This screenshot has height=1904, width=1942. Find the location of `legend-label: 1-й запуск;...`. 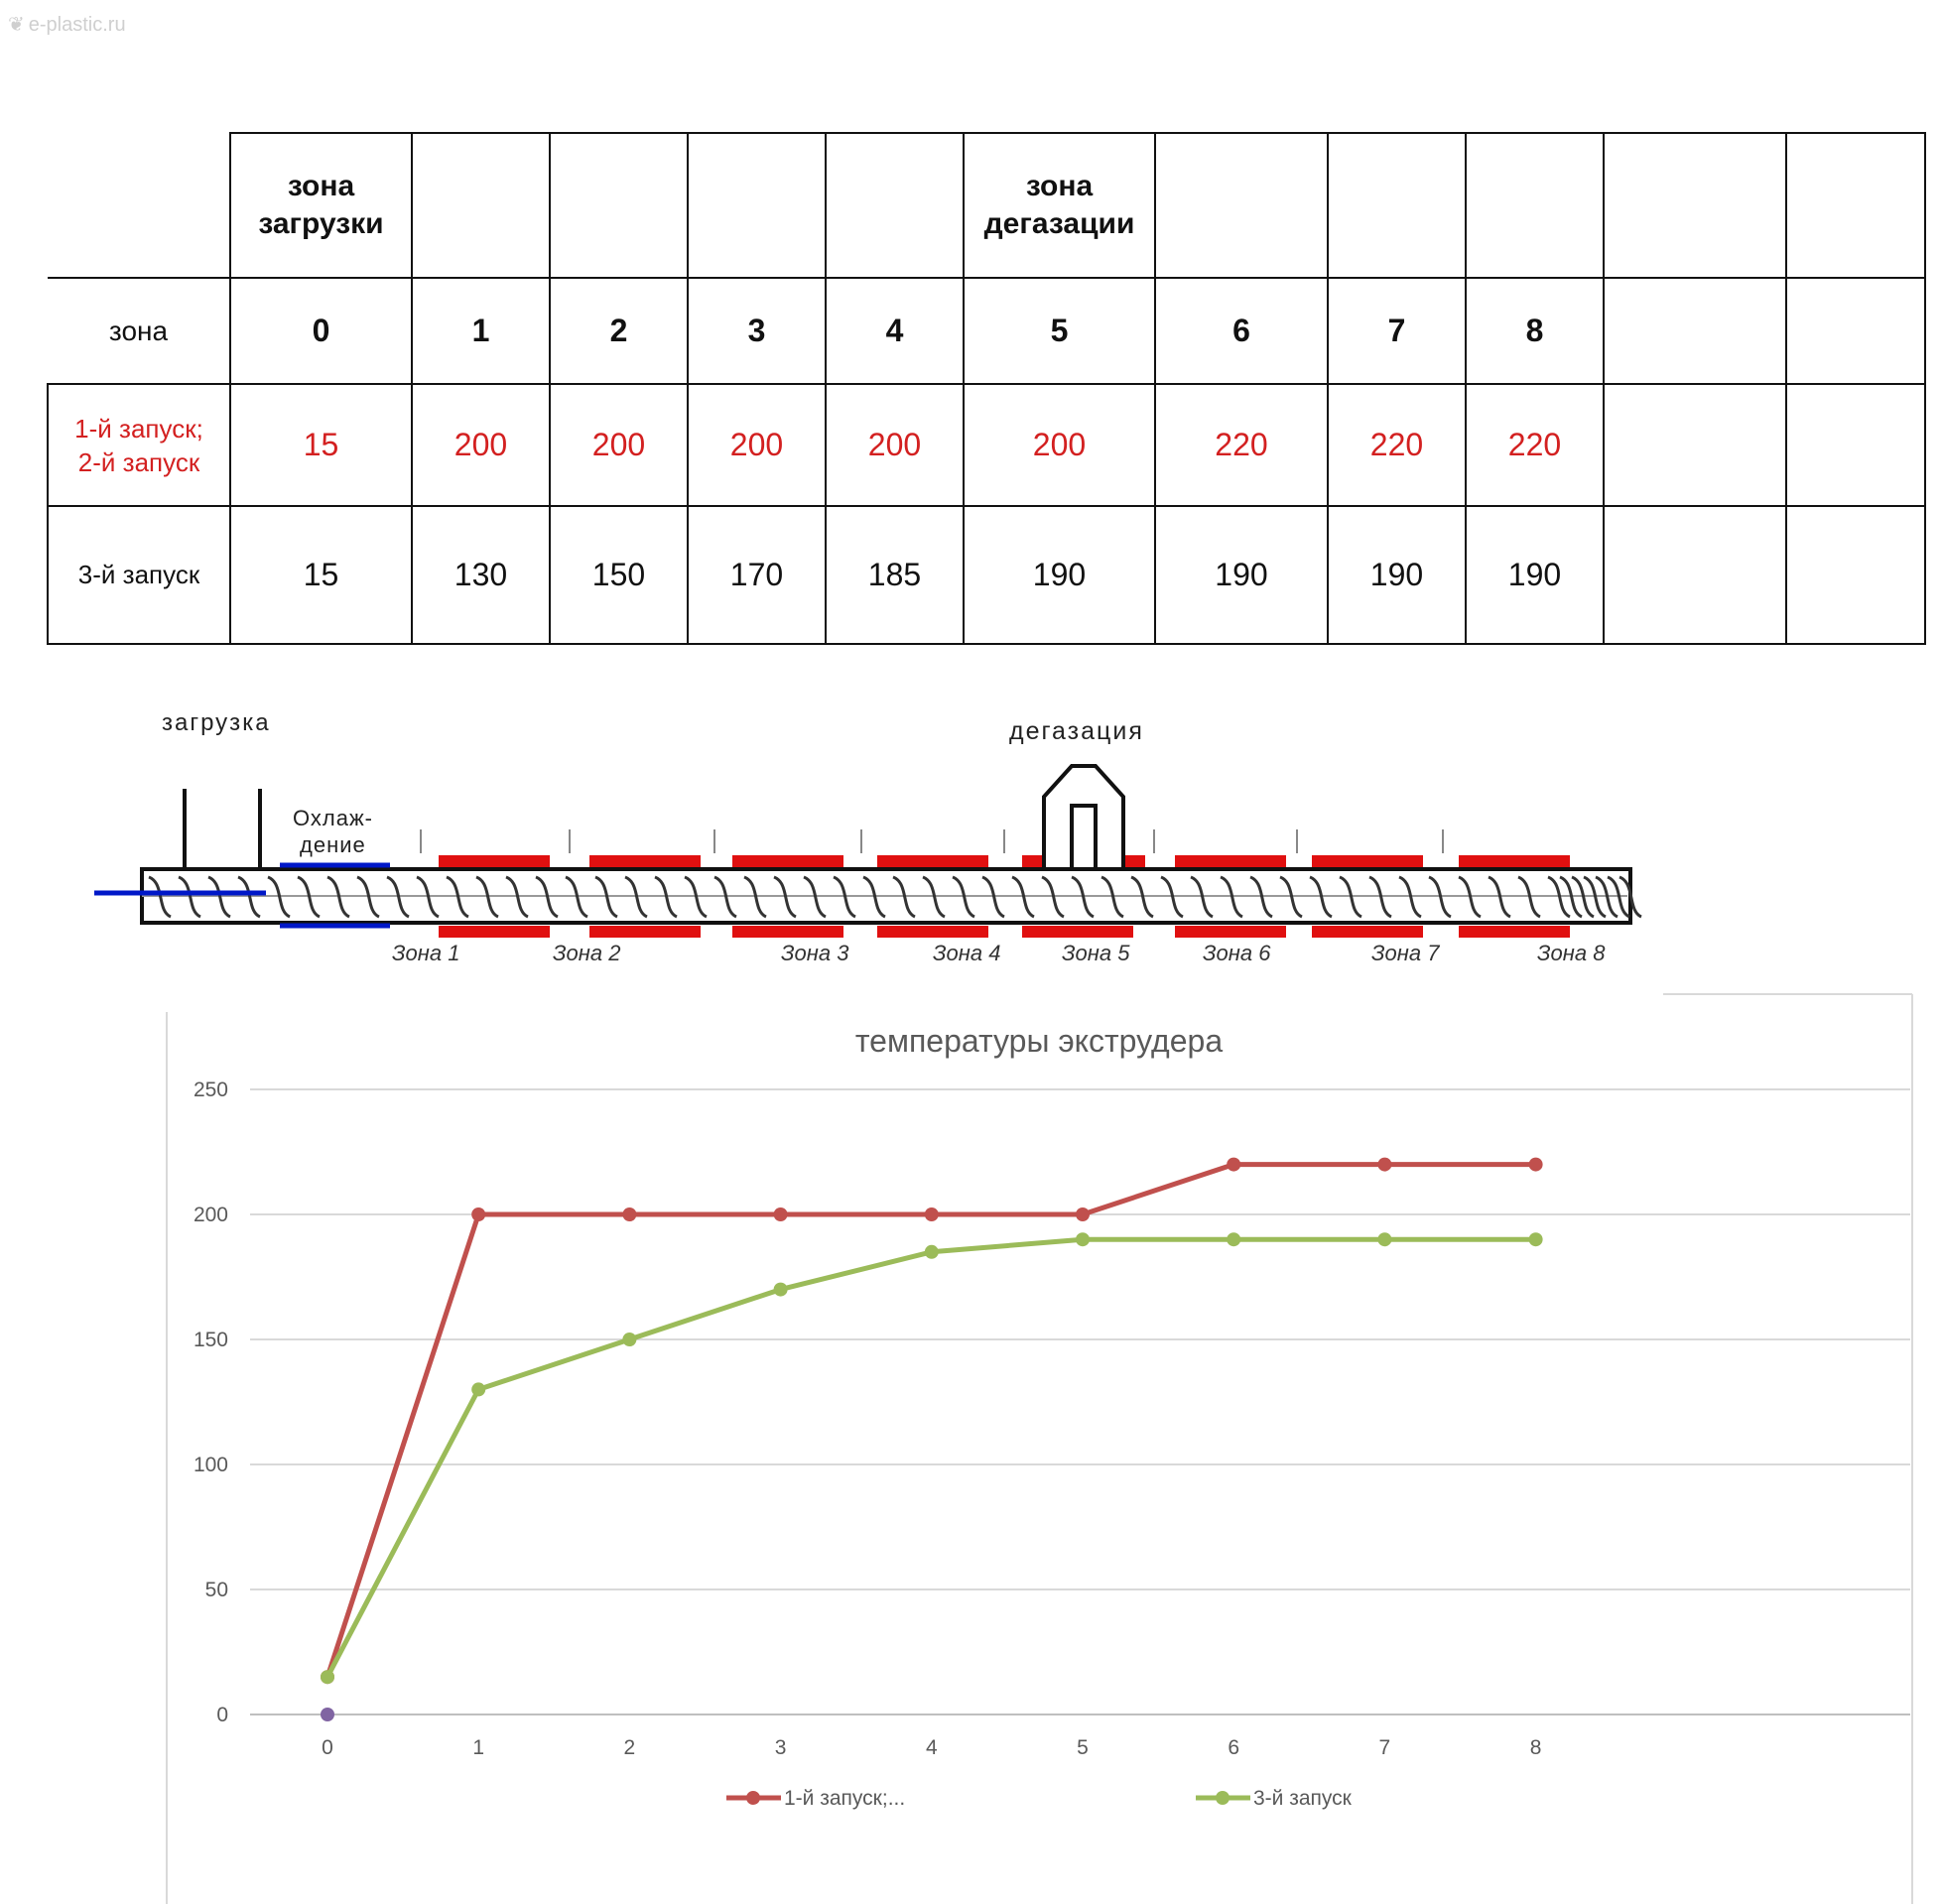

legend-label: 1-й запуск;... is located at coordinates (844, 1798).